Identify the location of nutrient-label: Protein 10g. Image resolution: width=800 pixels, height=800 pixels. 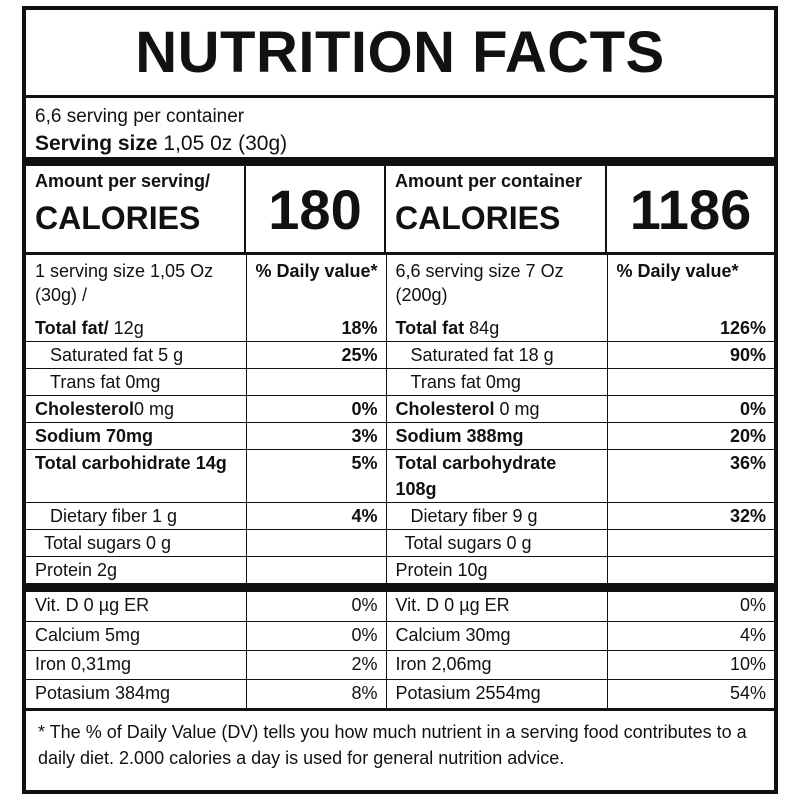
(441, 570).